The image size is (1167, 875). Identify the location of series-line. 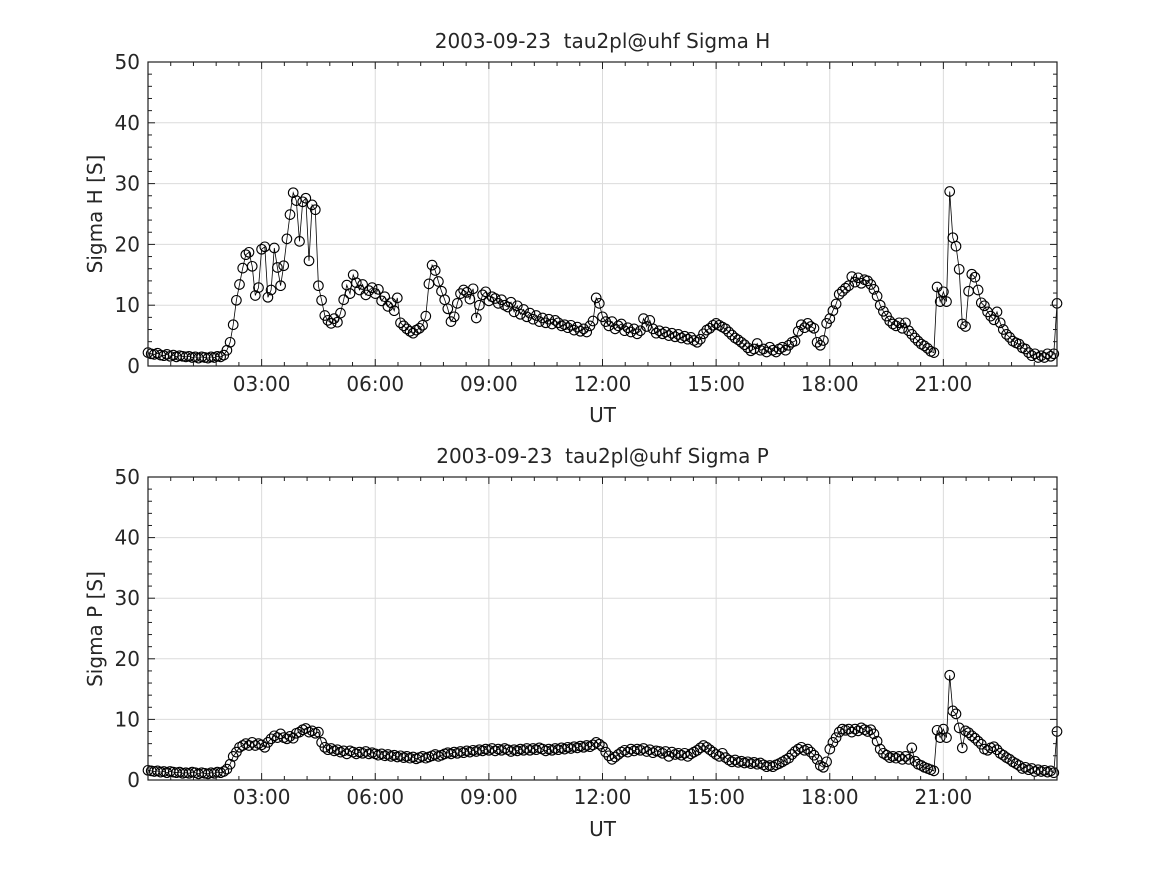
(602, 275).